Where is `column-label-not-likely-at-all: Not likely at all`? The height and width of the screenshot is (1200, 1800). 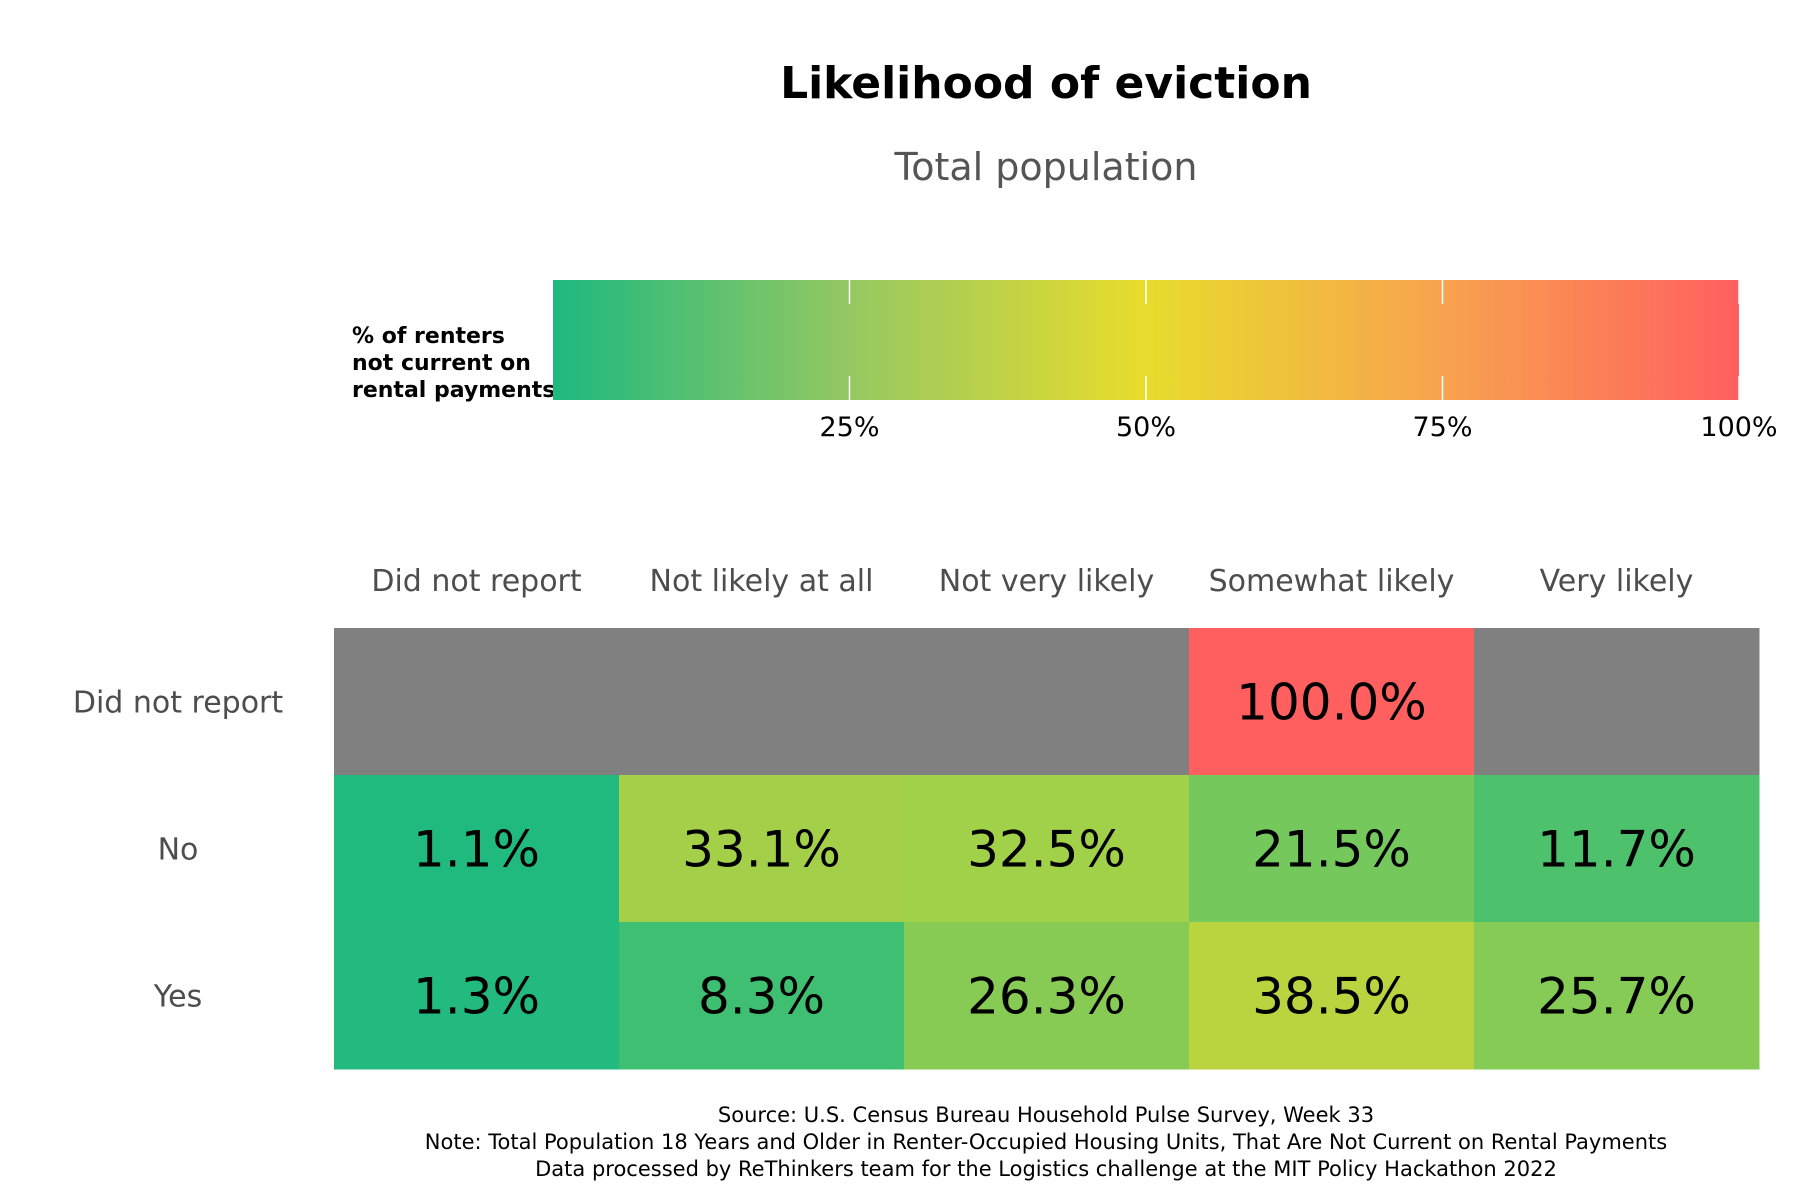
column-label-not-likely-at-all: Not likely at all is located at coordinates (762, 581).